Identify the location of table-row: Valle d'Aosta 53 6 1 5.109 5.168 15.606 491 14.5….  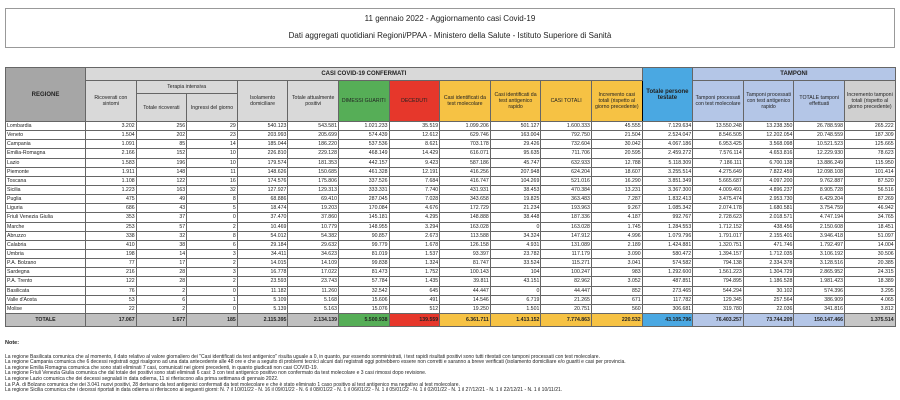
(450, 299).